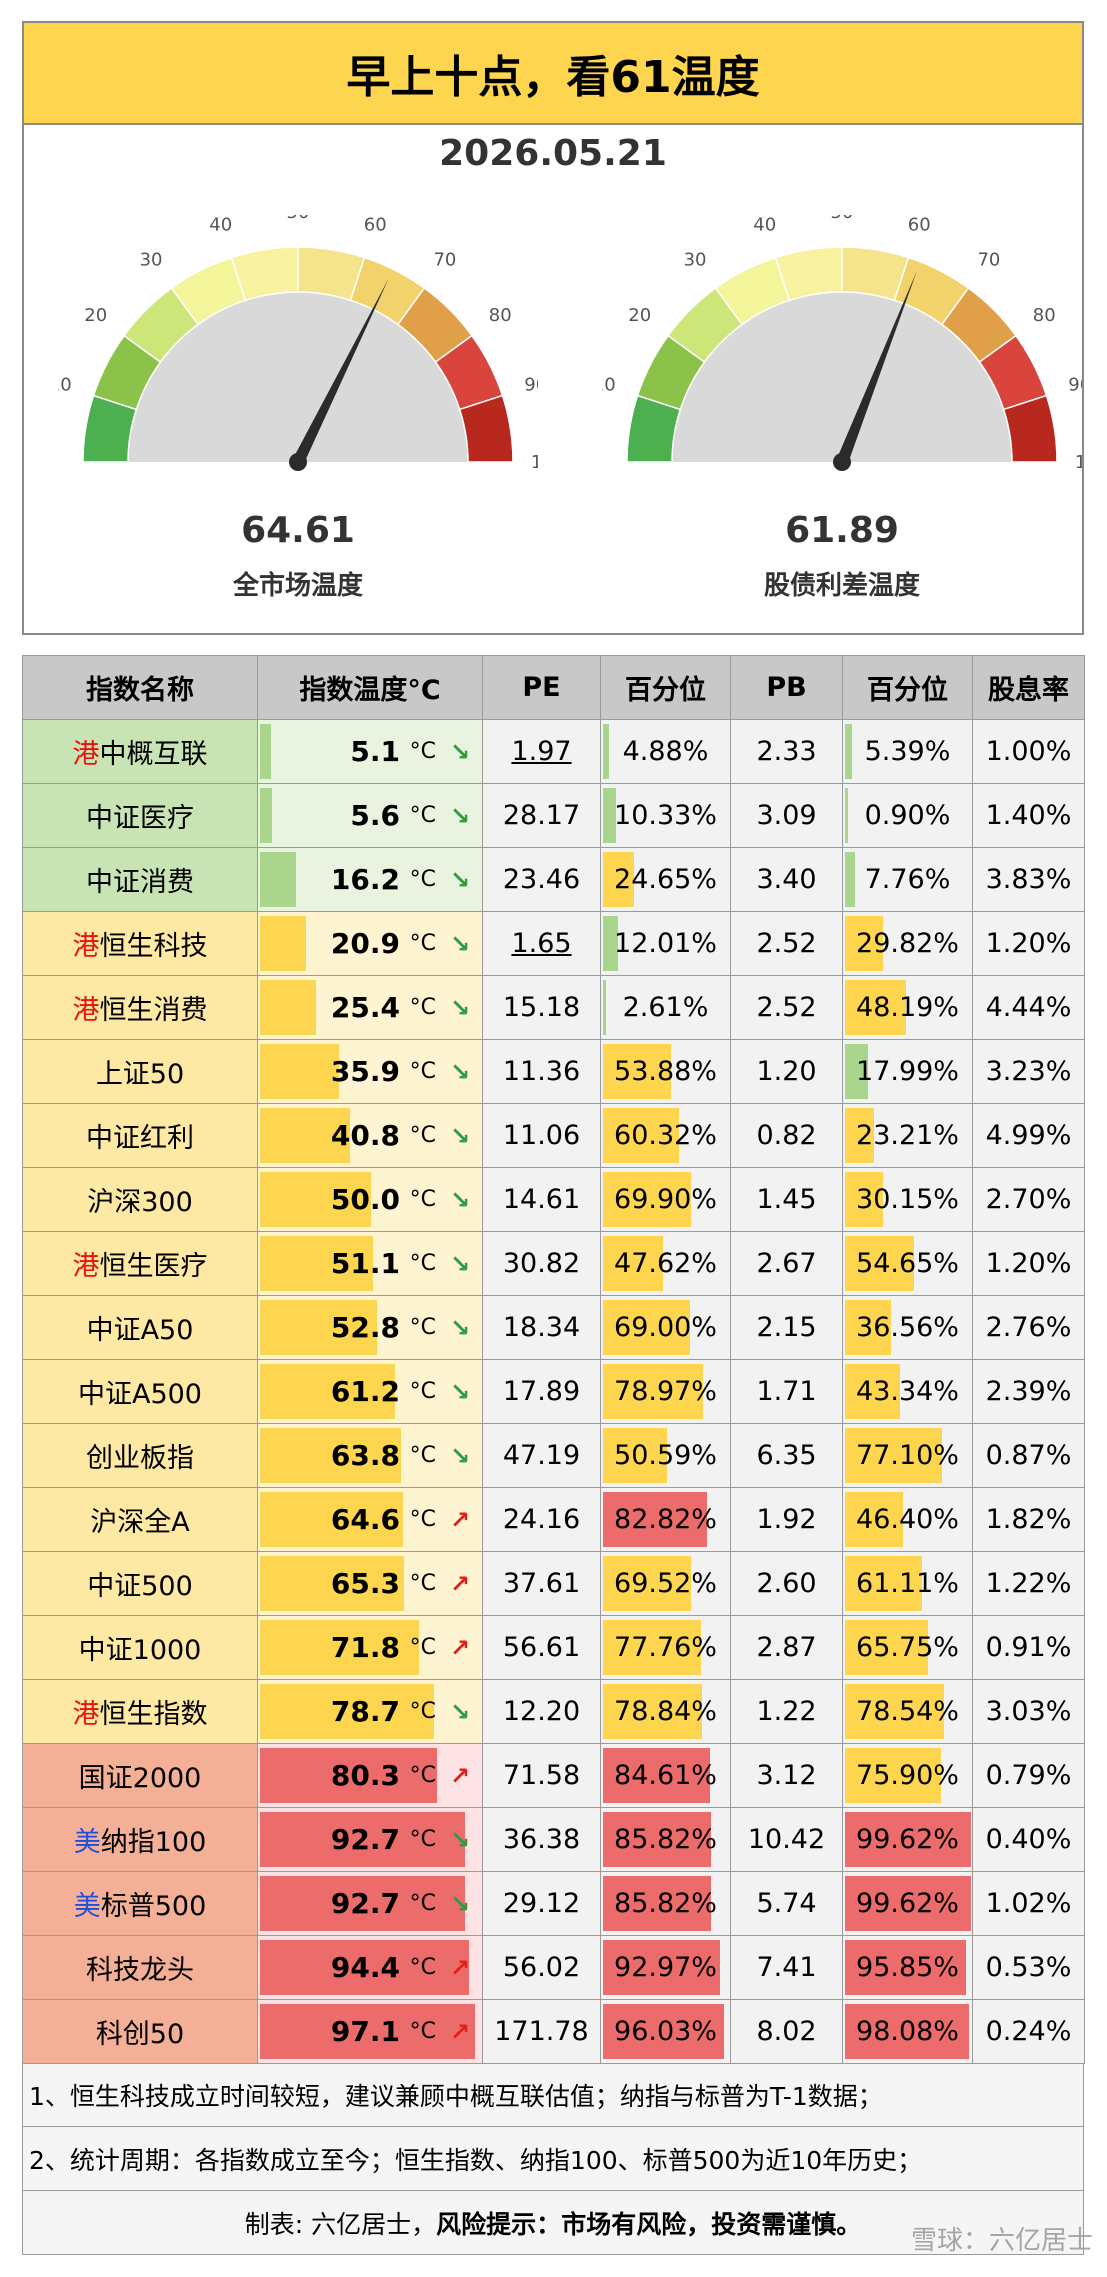 Image resolution: width=1107 pixels, height=2277 pixels. Describe the element at coordinates (541, 1775) in the screenshot. I see `cell-pe: 71.58` at that location.